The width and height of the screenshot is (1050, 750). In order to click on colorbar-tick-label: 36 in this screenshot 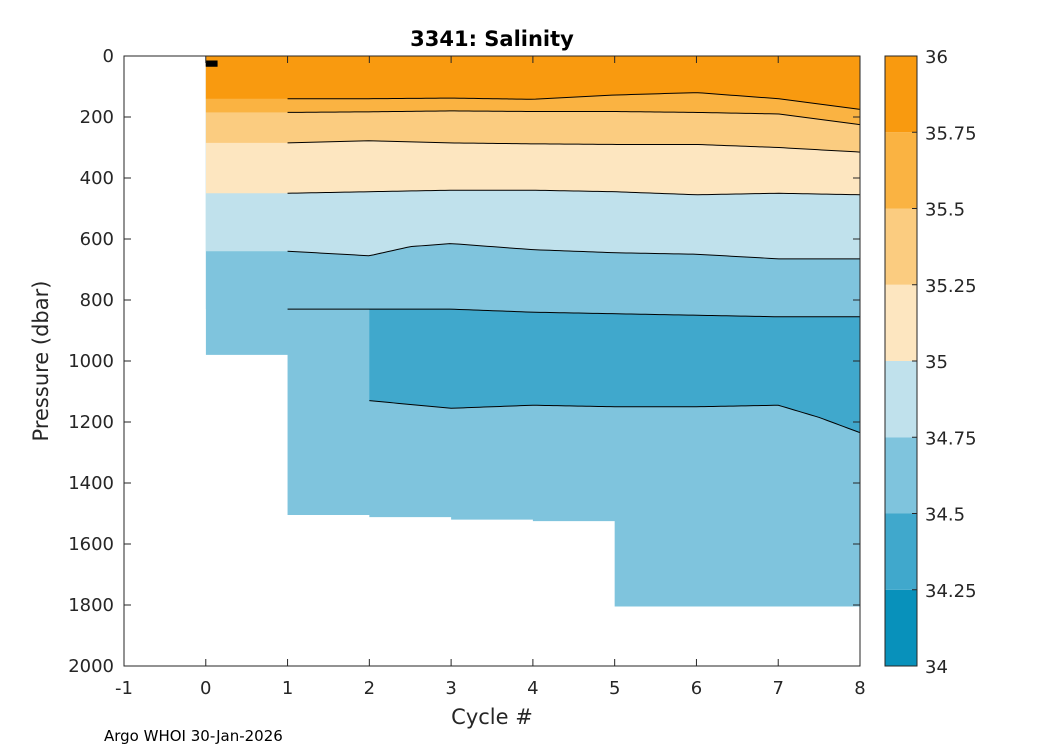, I will do `click(936, 57)`.